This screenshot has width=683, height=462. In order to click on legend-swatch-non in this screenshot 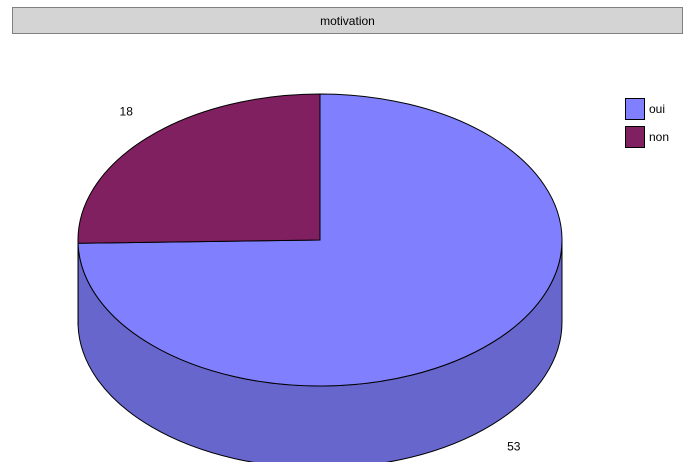, I will do `click(635, 137)`.